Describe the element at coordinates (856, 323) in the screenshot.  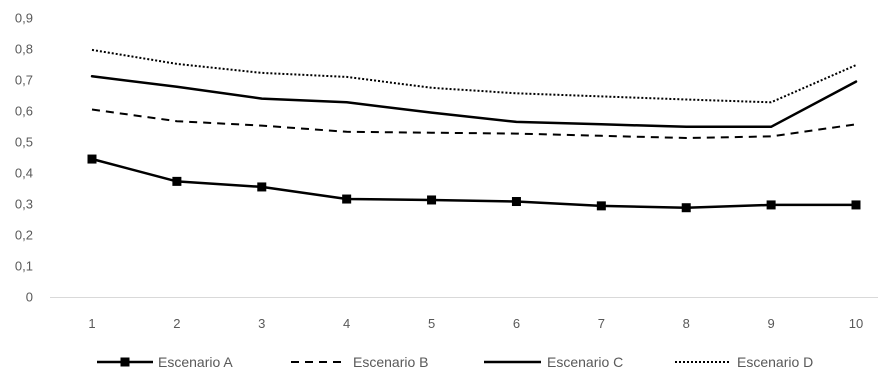
I see `x-tick-label: 10` at that location.